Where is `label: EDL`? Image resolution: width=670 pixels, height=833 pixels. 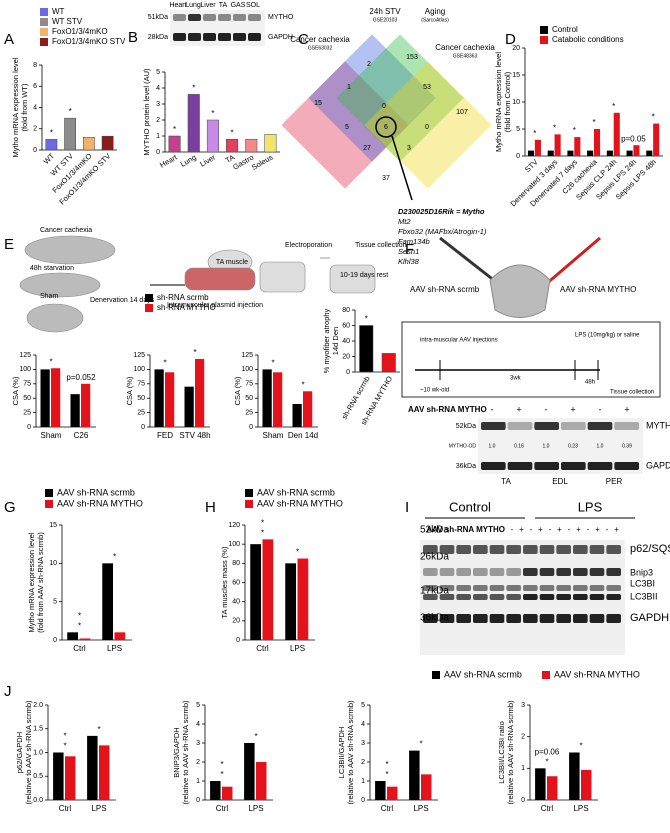
label: EDL is located at coordinates (560, 481).